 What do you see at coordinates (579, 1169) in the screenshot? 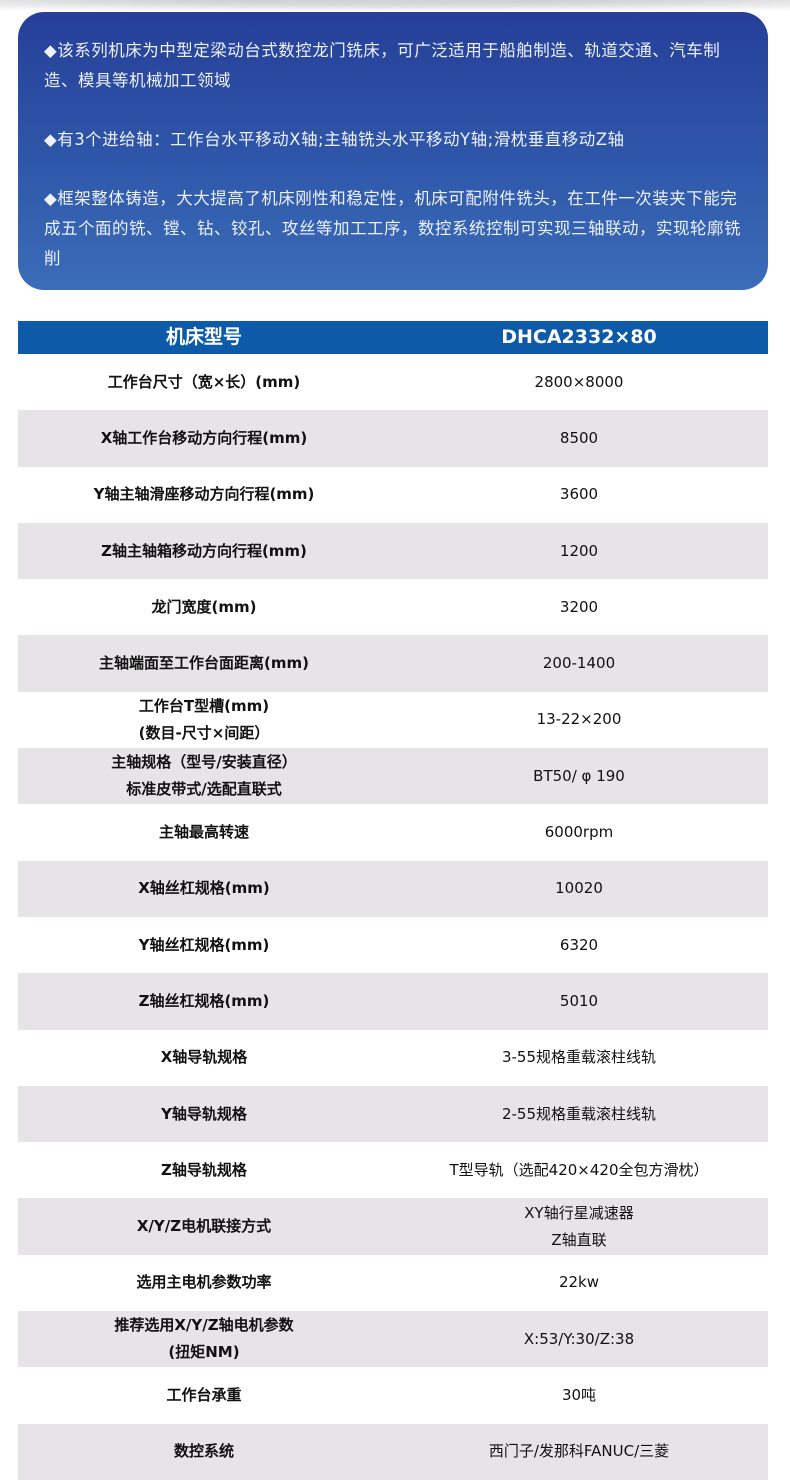
I see `row-value: T型导轨（选配420×420全包方滑枕）` at bounding box center [579, 1169].